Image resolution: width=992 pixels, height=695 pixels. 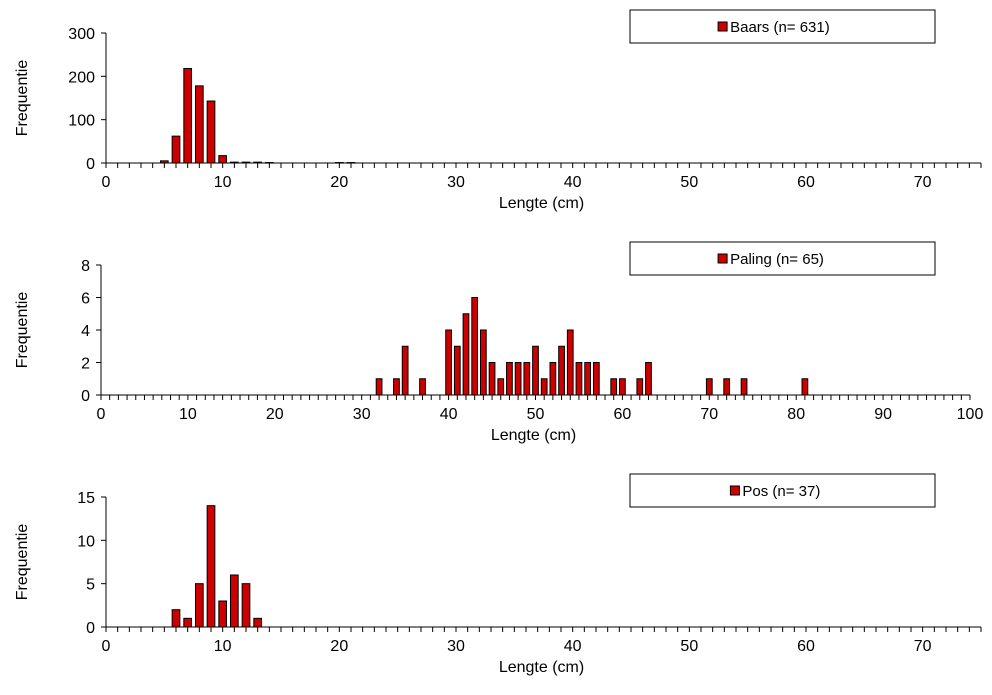 What do you see at coordinates (883, 414) in the screenshot?
I see `x-tick-label: 90` at bounding box center [883, 414].